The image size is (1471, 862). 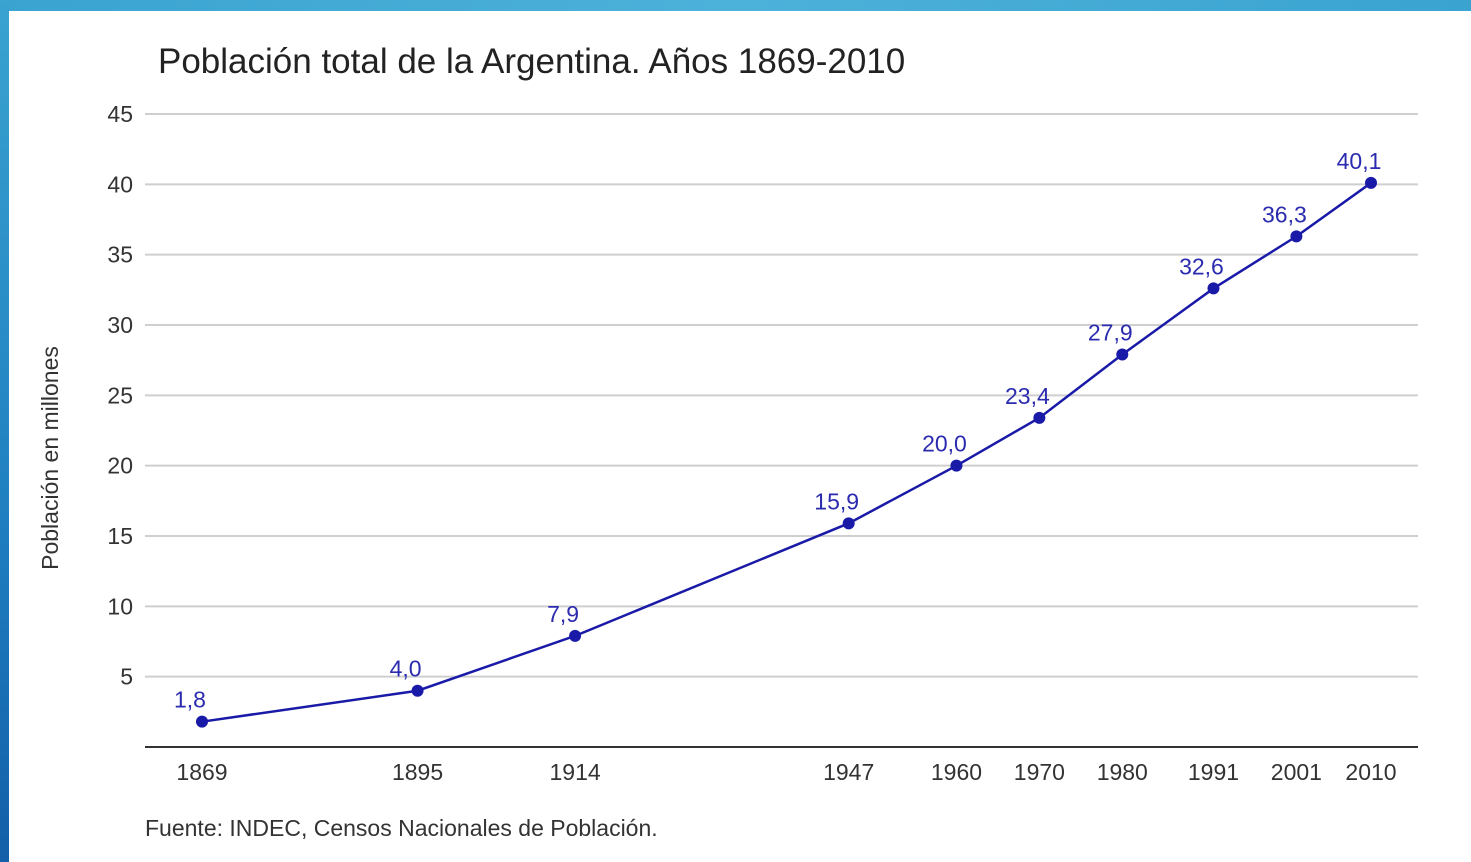 I want to click on data-point-1947, so click(x=848, y=523).